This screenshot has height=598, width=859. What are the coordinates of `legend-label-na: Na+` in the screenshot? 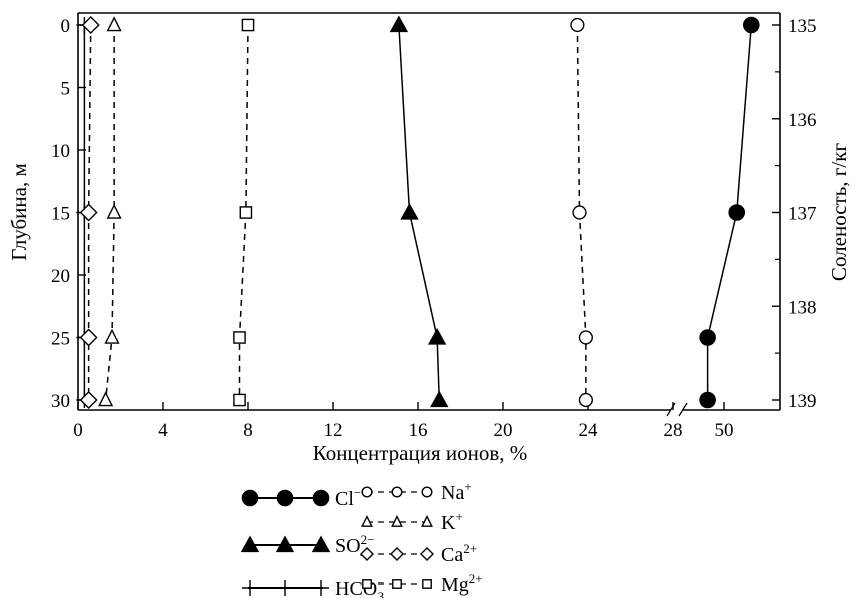 It's located at (456, 491).